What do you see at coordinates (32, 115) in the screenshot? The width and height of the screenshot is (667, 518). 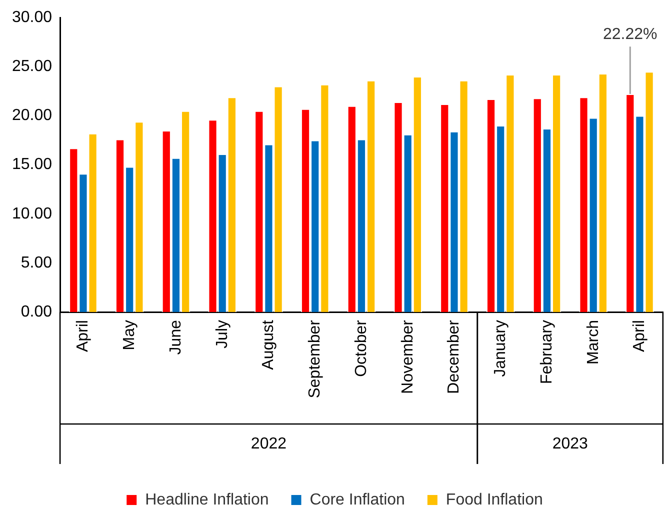 I see `y-tick-label: 20.00` at bounding box center [32, 115].